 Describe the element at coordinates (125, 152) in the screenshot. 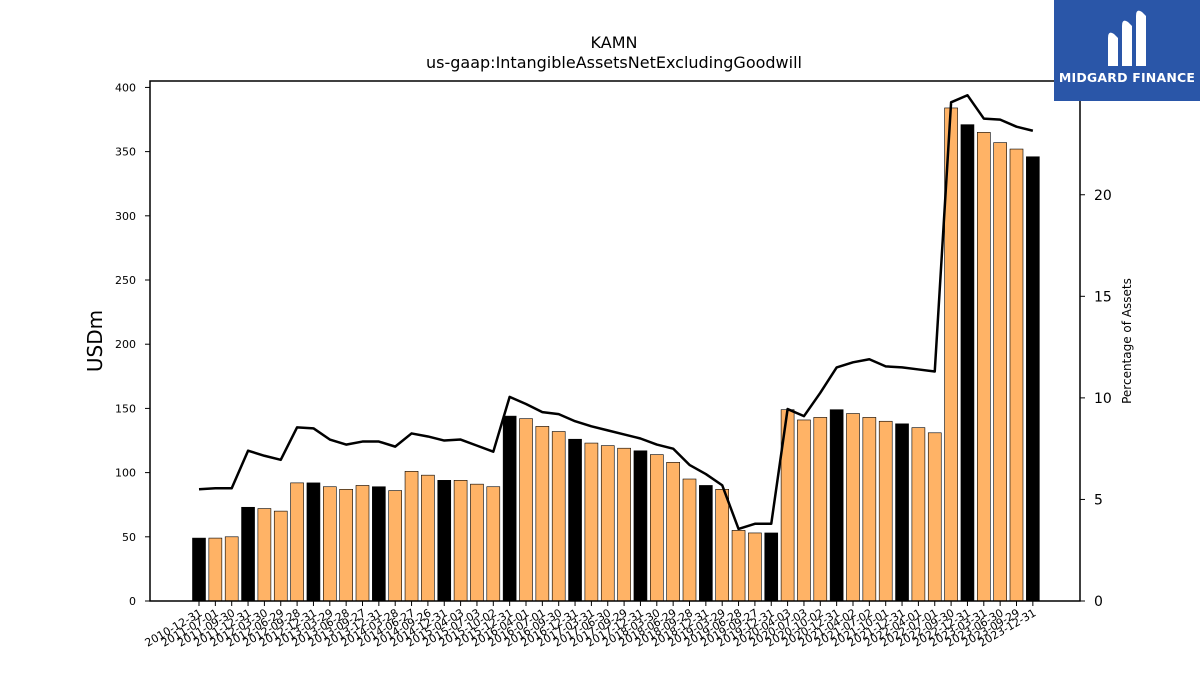

I see `y-tick-label: 350` at that location.